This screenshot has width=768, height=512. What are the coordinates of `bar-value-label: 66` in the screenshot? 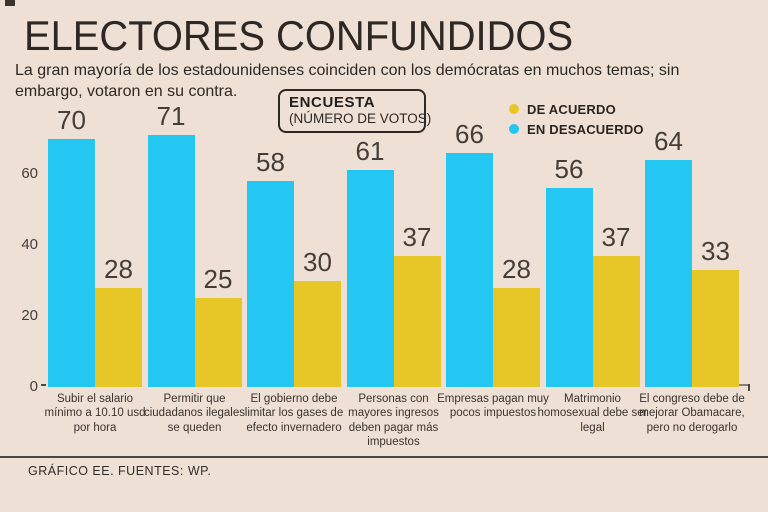 It's located at (469, 133).